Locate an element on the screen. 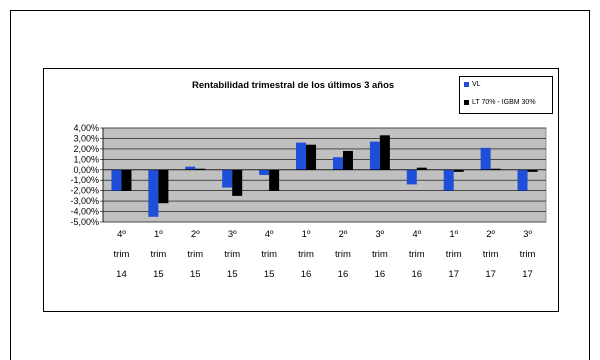  legend-item-benchmark: LT 70% - IGBM 30% is located at coordinates (500, 102).